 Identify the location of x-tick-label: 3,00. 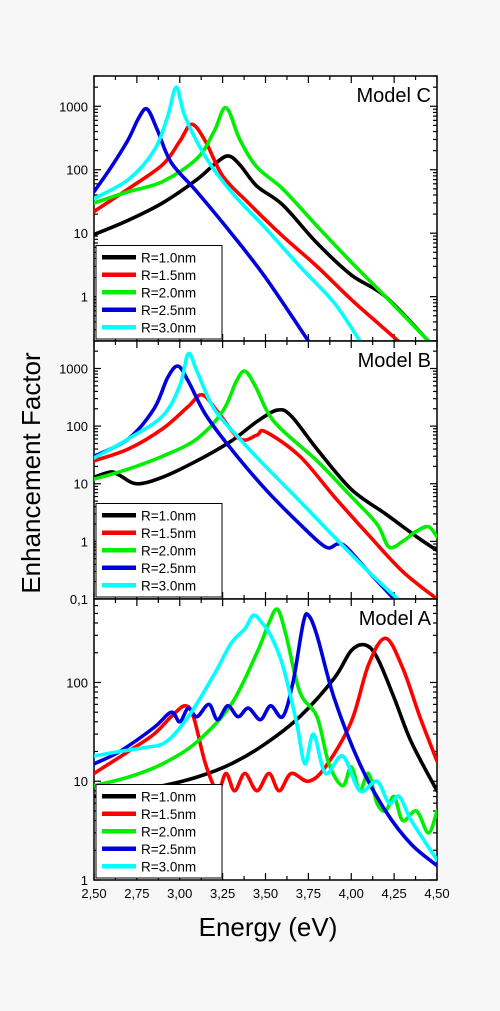
(179, 893).